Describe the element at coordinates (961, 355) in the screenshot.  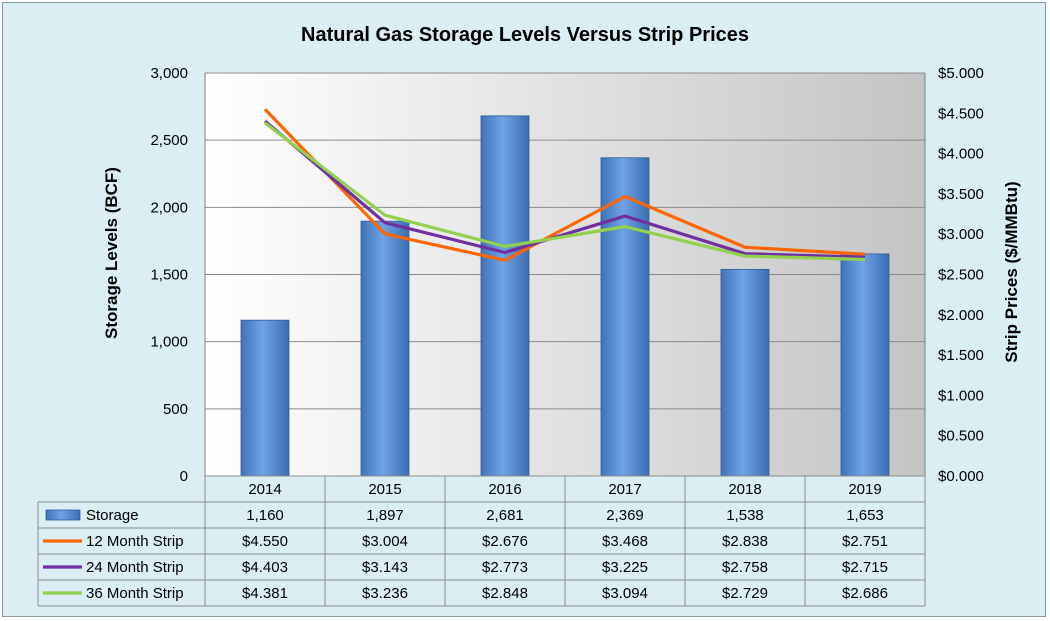
I see `y2-tick-label: $1.500` at that location.